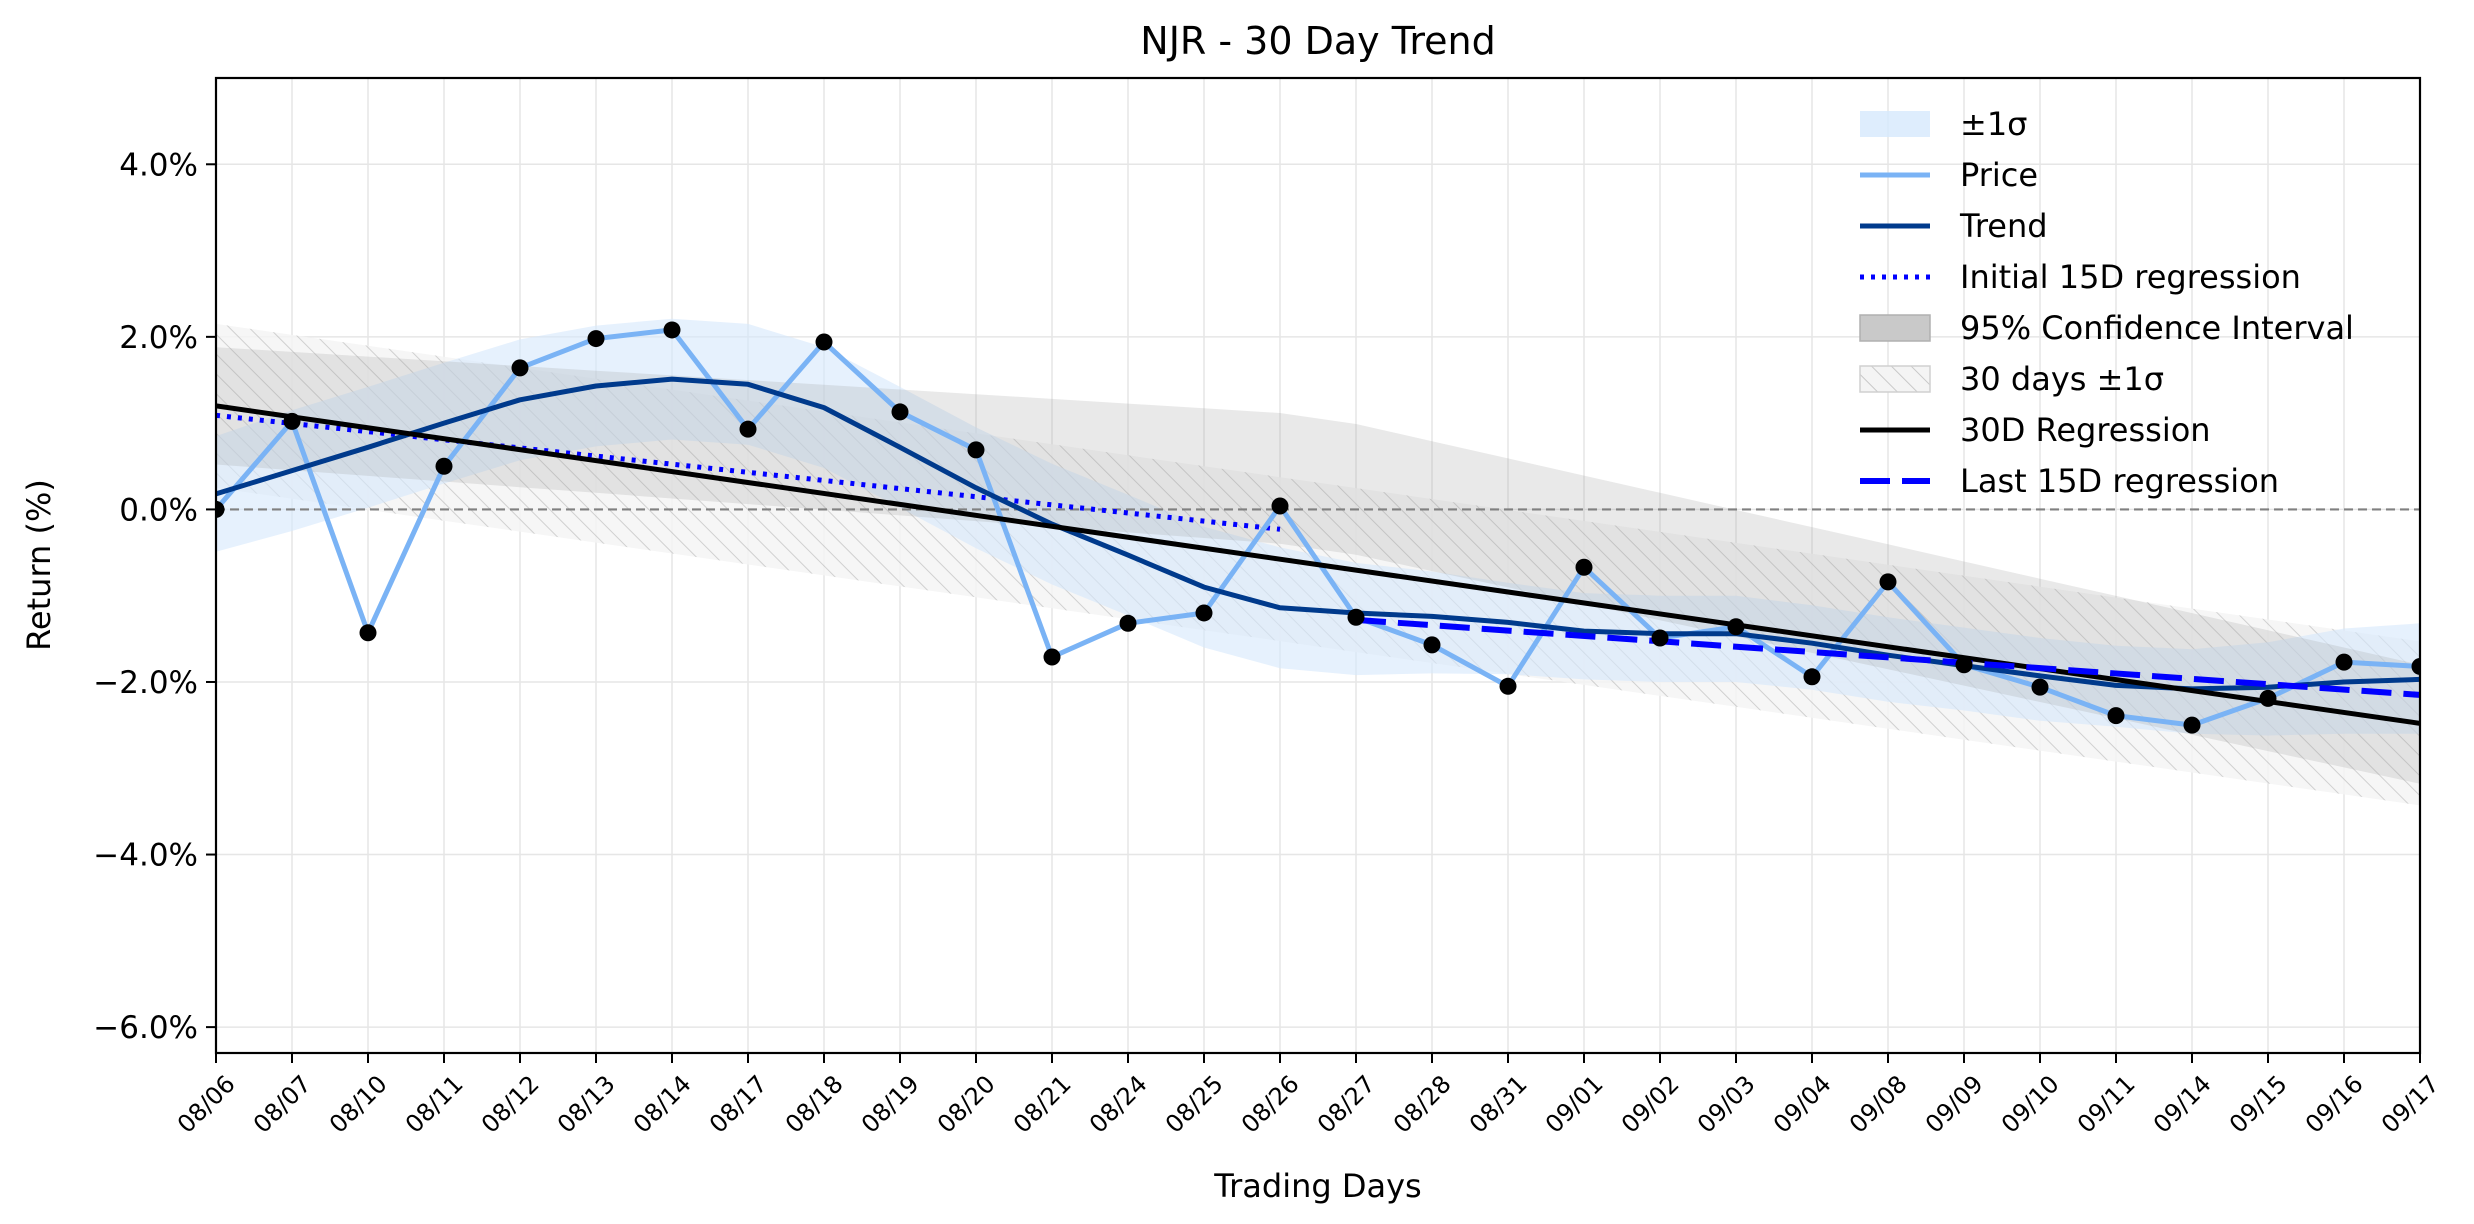 The height and width of the screenshot is (1224, 2474). I want to click on y-tick-label: −4.0%, so click(145, 856).